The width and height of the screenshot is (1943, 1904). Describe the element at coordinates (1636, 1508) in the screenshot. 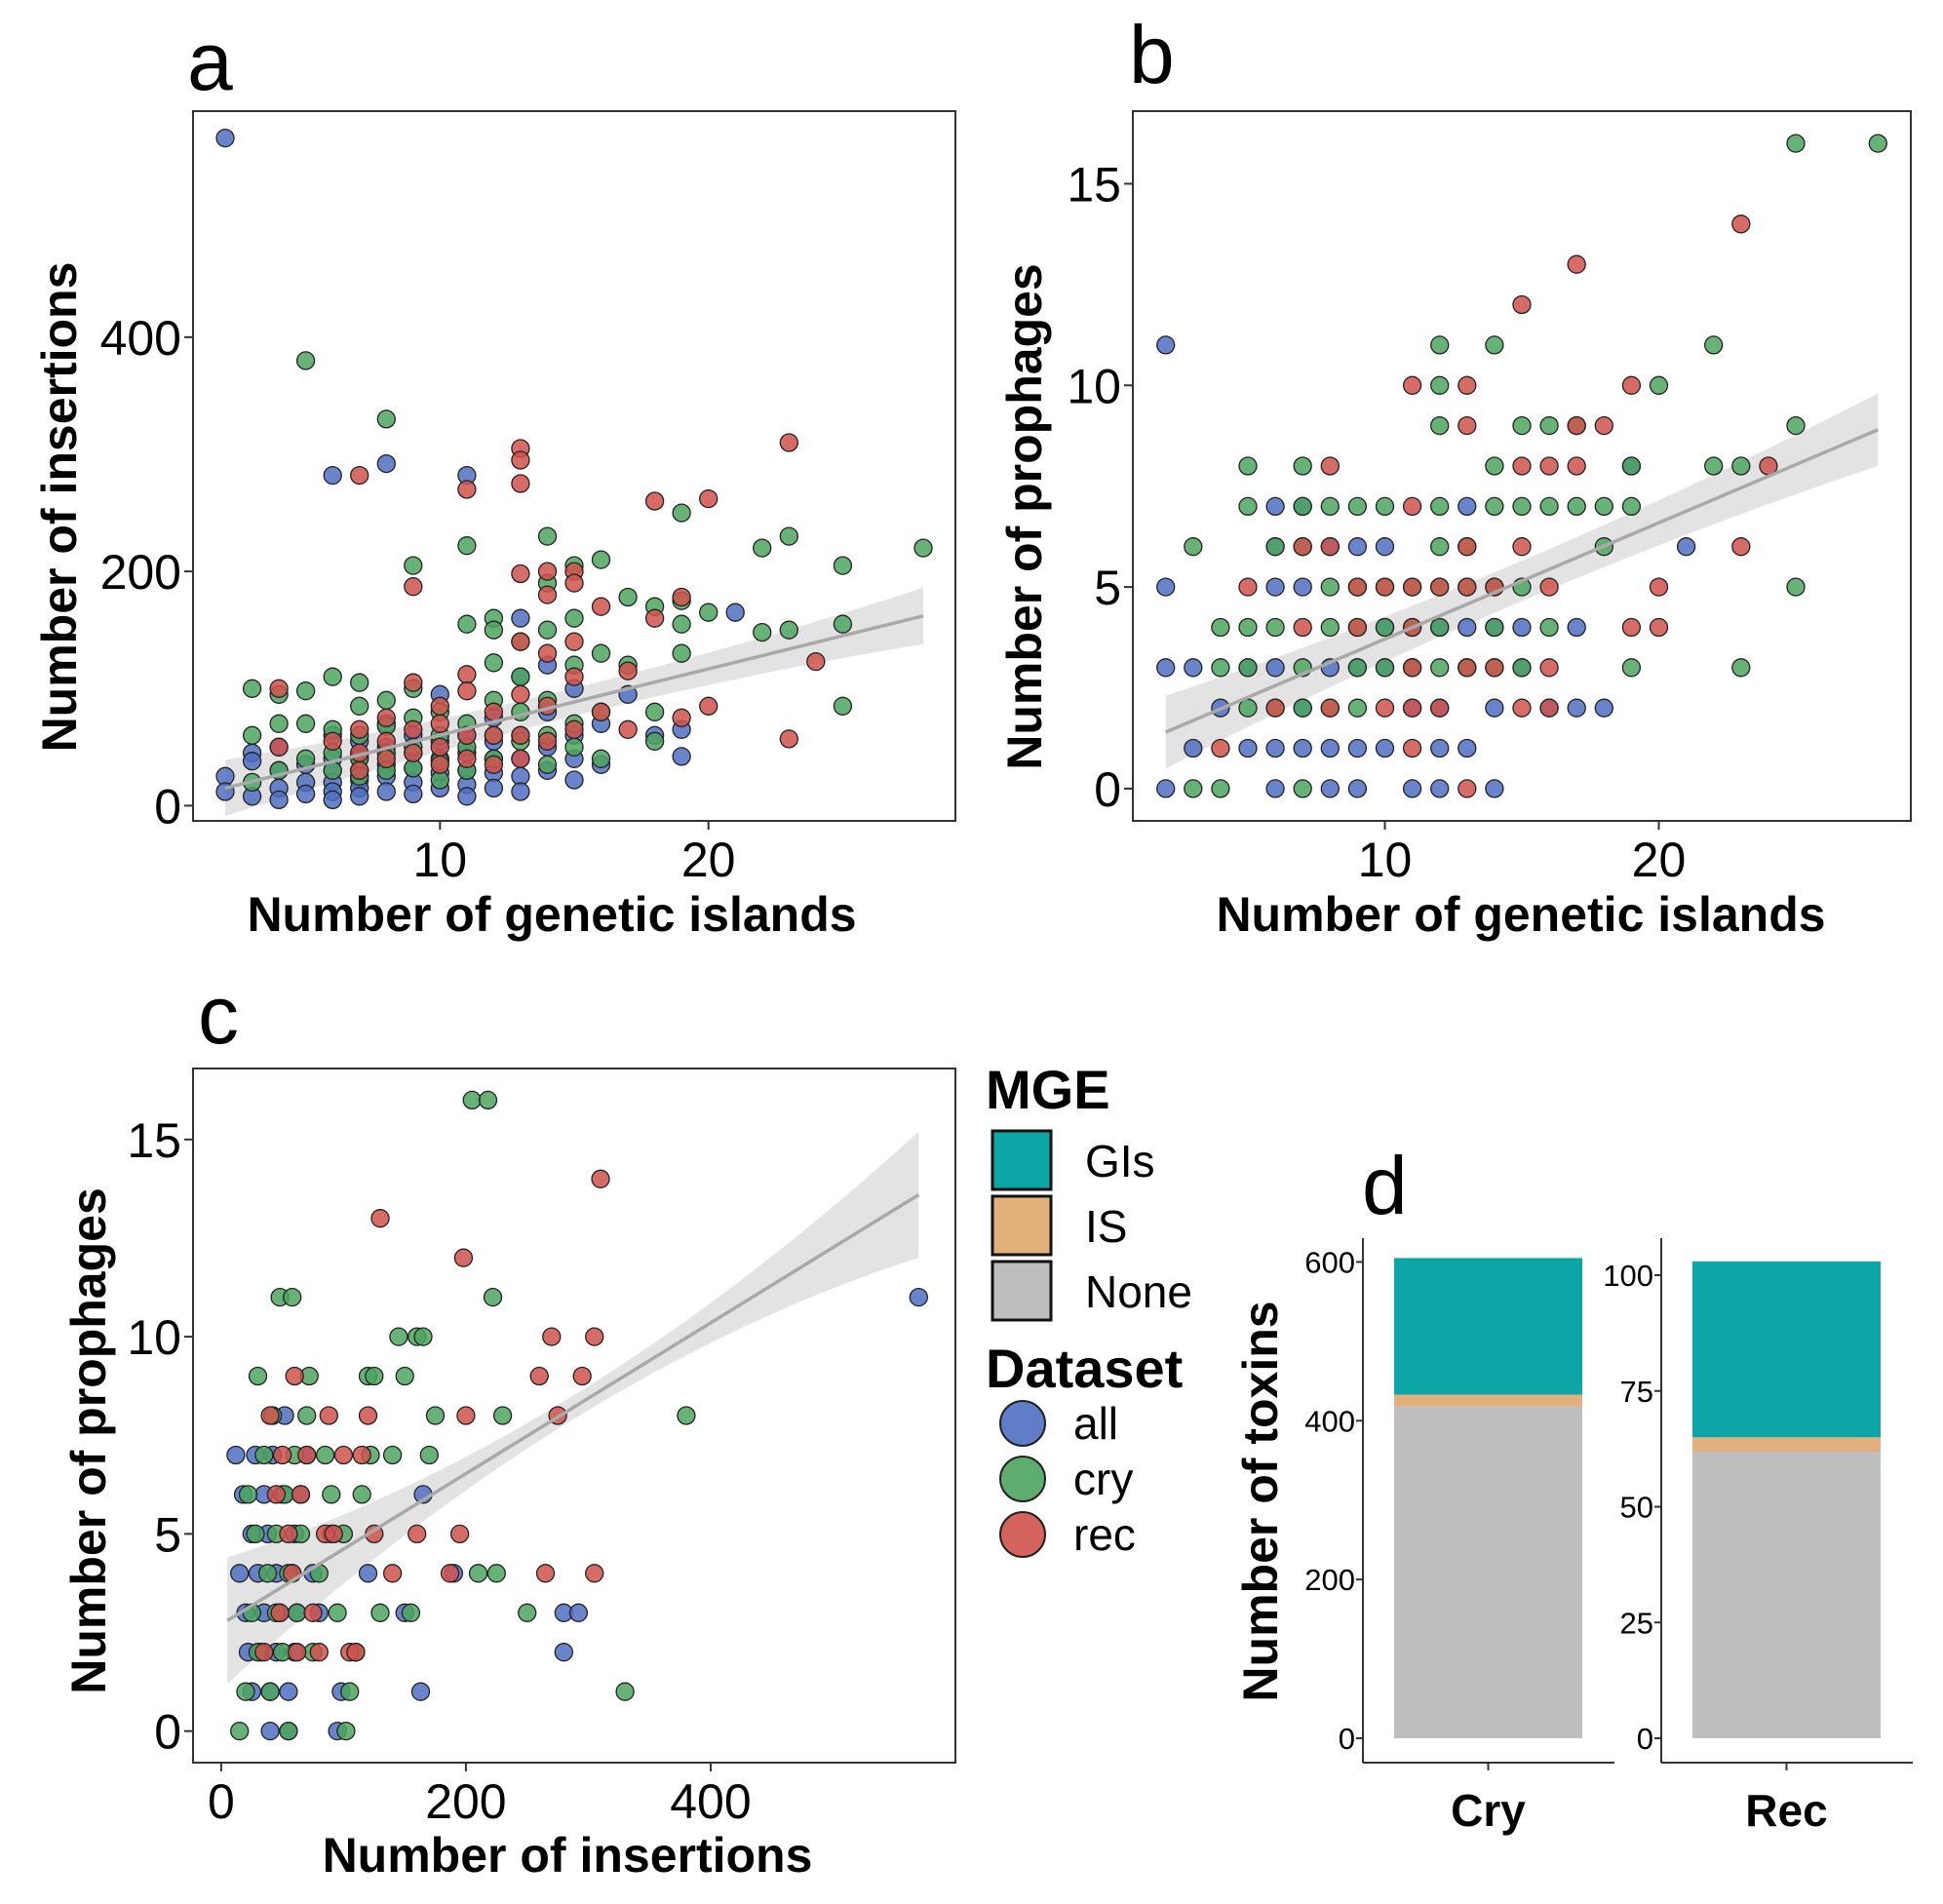

I see `y-tick-label: 50` at that location.